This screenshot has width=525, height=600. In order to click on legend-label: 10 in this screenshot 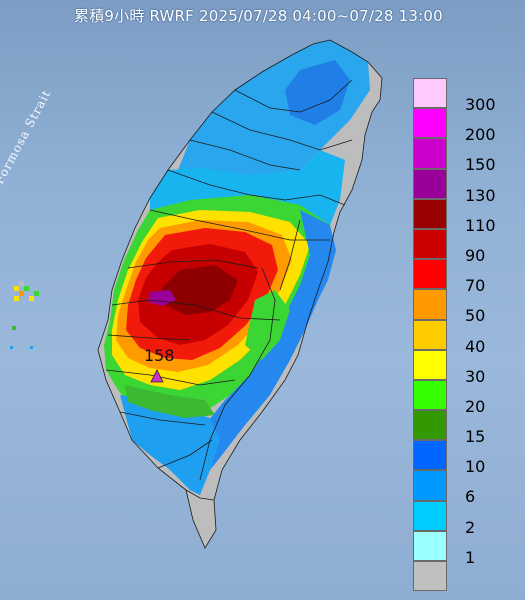, I will do `click(475, 467)`.